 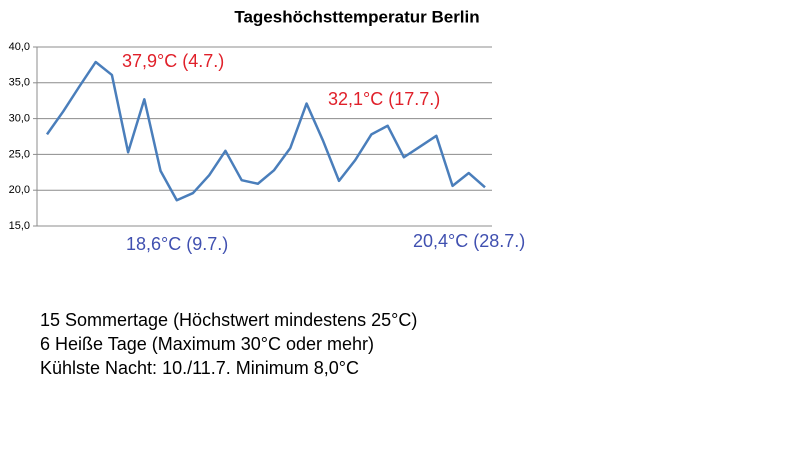 What do you see at coordinates (19, 47) in the screenshot?
I see `y-tick-label: 40,0` at bounding box center [19, 47].